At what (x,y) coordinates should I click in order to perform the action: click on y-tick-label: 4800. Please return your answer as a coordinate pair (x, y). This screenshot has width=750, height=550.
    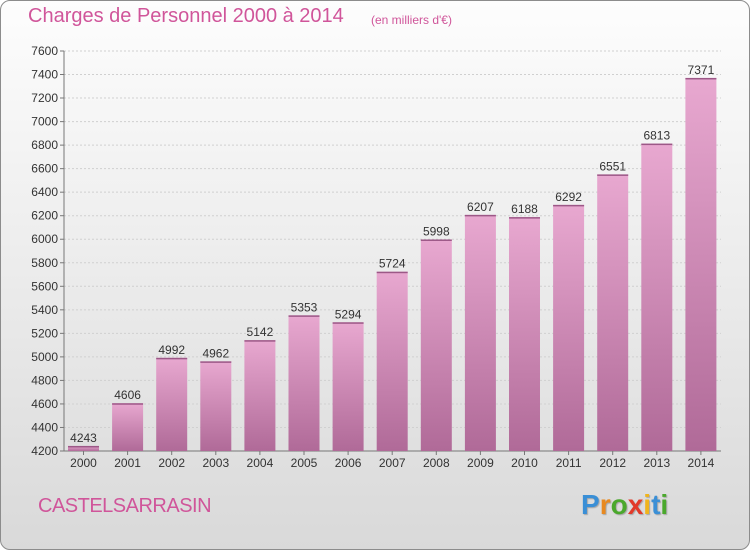
    Looking at the image, I should click on (44, 380).